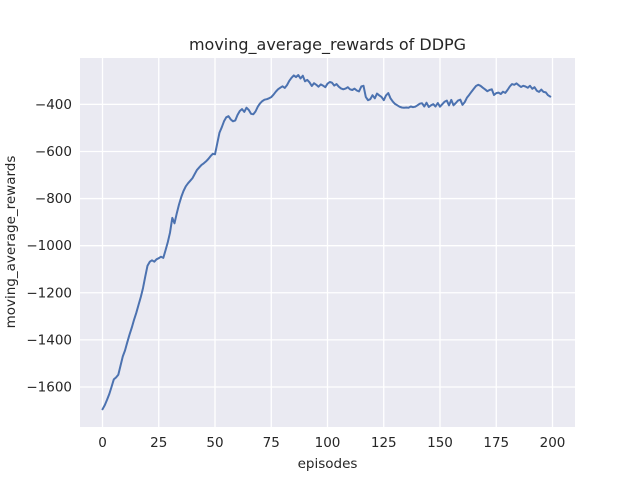 This screenshot has height=480, width=640. I want to click on x-tick-label: 175, so click(496, 443).